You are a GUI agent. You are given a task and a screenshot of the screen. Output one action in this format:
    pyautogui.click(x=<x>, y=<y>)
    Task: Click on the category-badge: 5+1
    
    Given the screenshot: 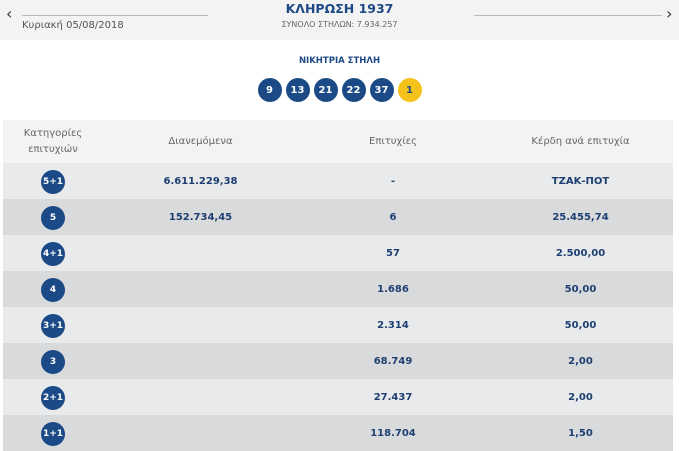 What is the action you would take?
    pyautogui.click(x=53, y=181)
    